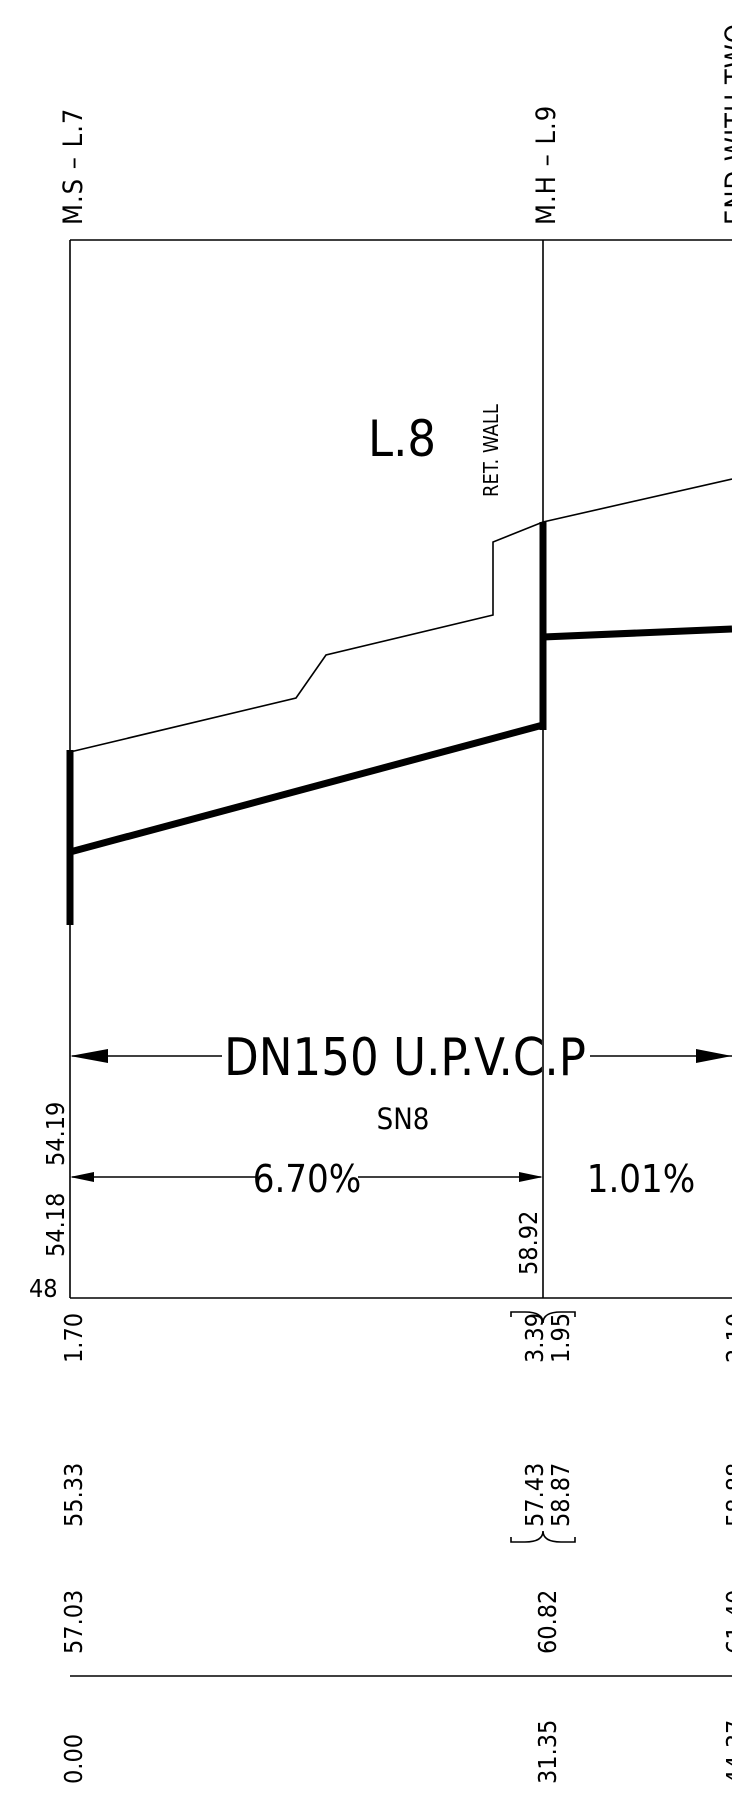 The image size is (732, 1810). Describe the element at coordinates (546, 165) in the screenshot. I see `header-mh-l9: M.H – L.9` at that location.